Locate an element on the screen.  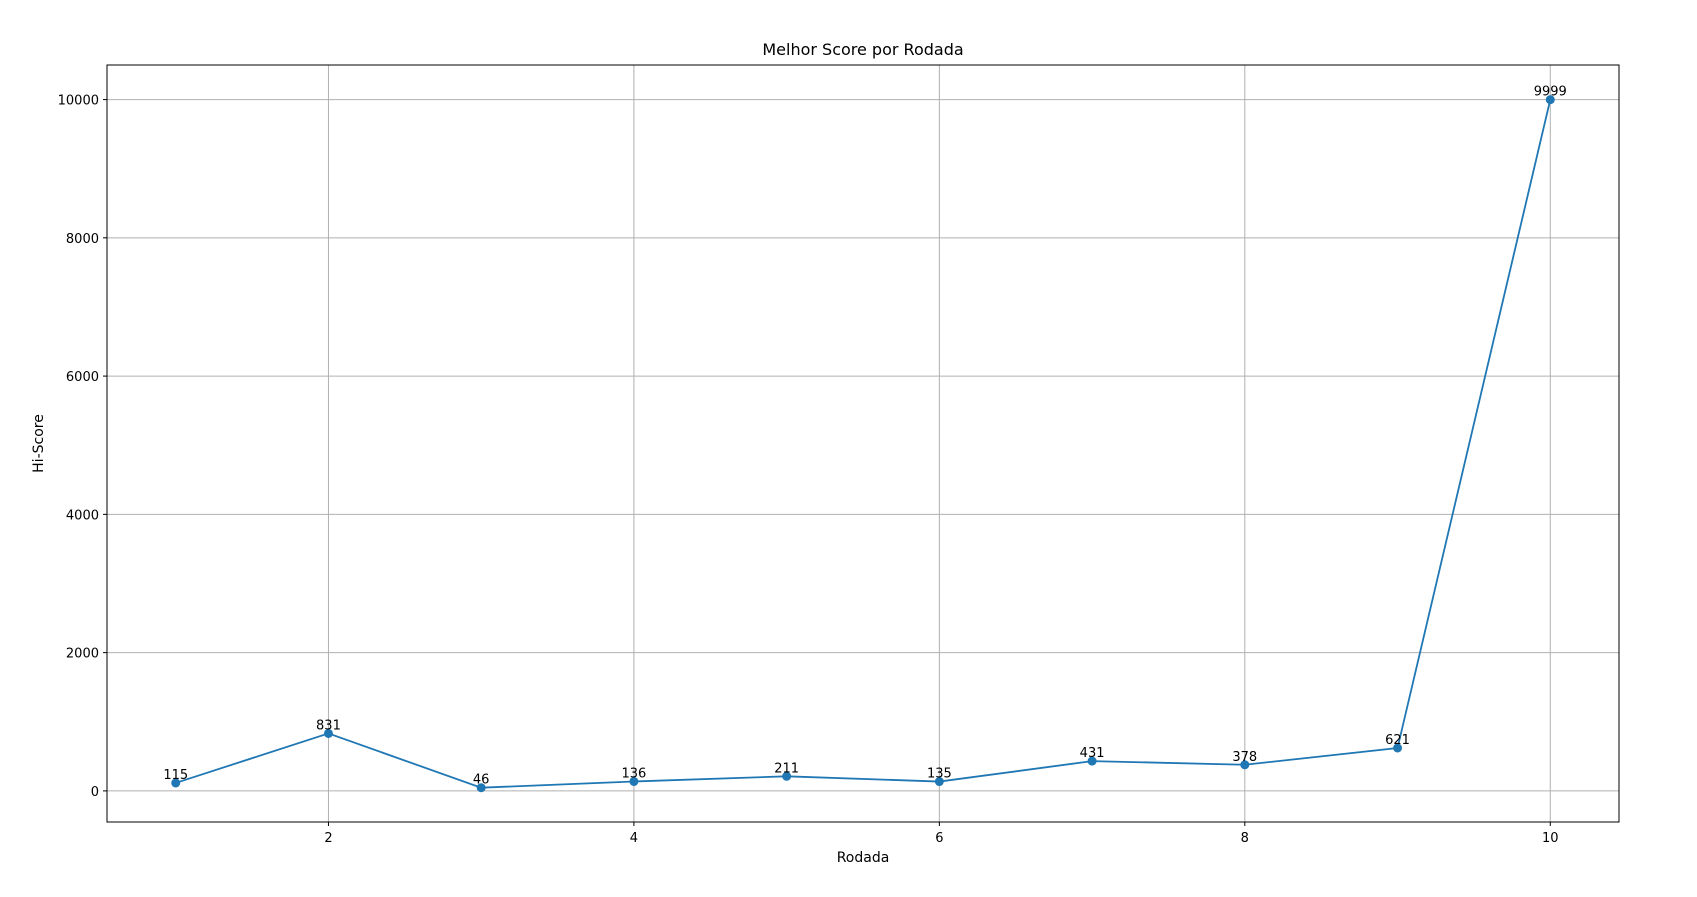
data-label: 378 is located at coordinates (1244, 757).